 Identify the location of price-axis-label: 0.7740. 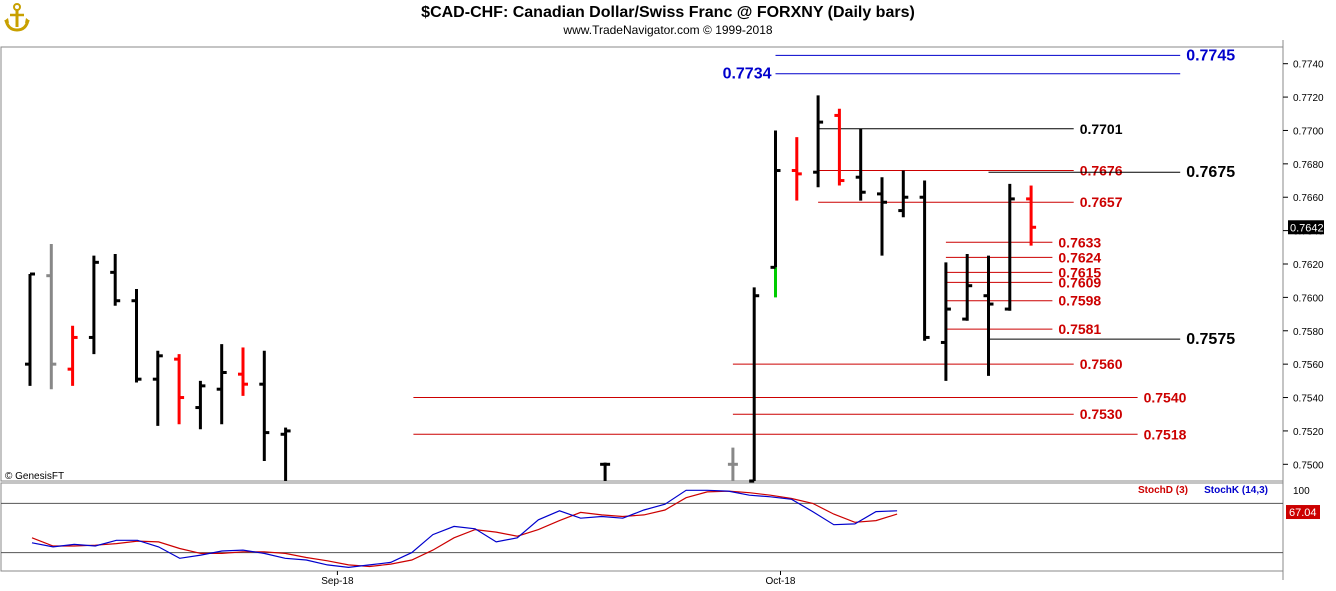
(1308, 65).